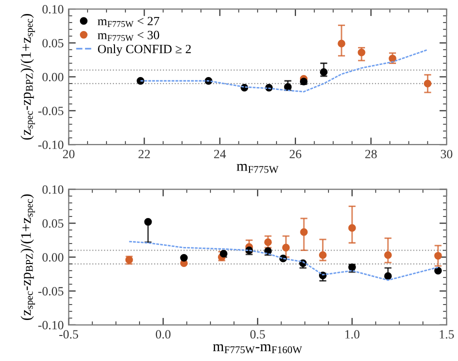  What do you see at coordinates (129, 22) in the screenshot?
I see `legend-label: m$_{F775W}$ < 27` at bounding box center [129, 22].